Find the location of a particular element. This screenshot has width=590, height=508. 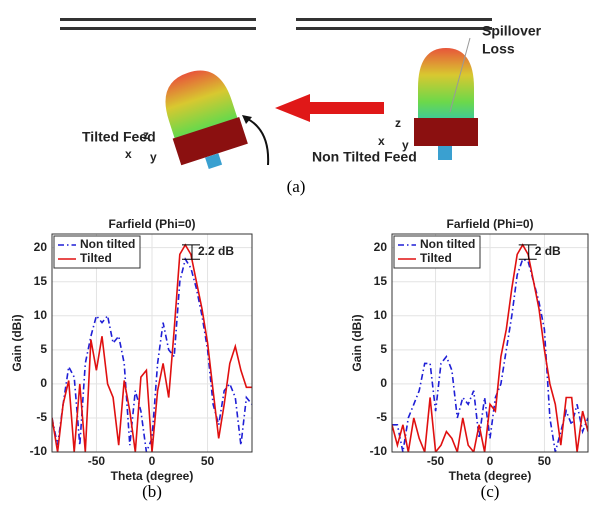

tilted-feed is located at coordinates (206, 119).